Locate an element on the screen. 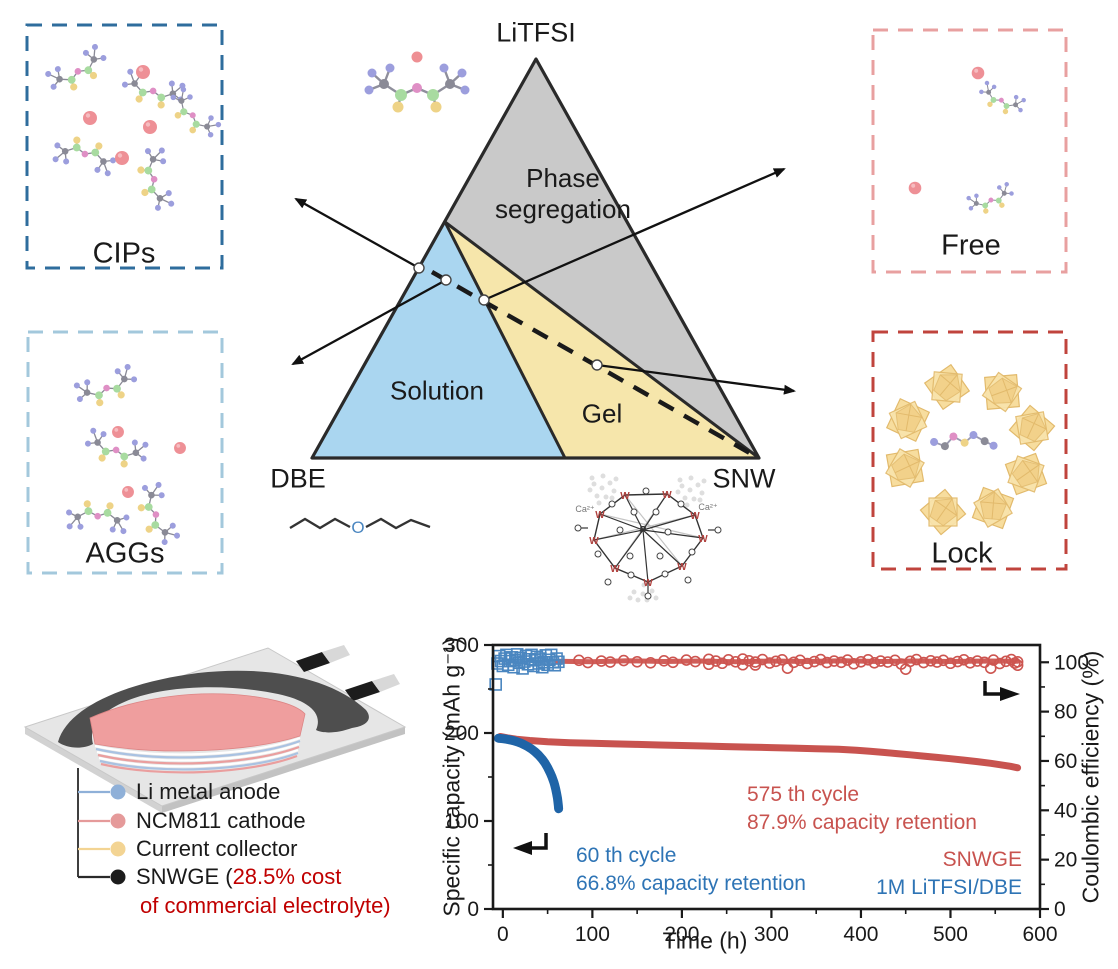 This screenshot has height=969, width=1118. tick-label: 60 is located at coordinates (1065, 761).